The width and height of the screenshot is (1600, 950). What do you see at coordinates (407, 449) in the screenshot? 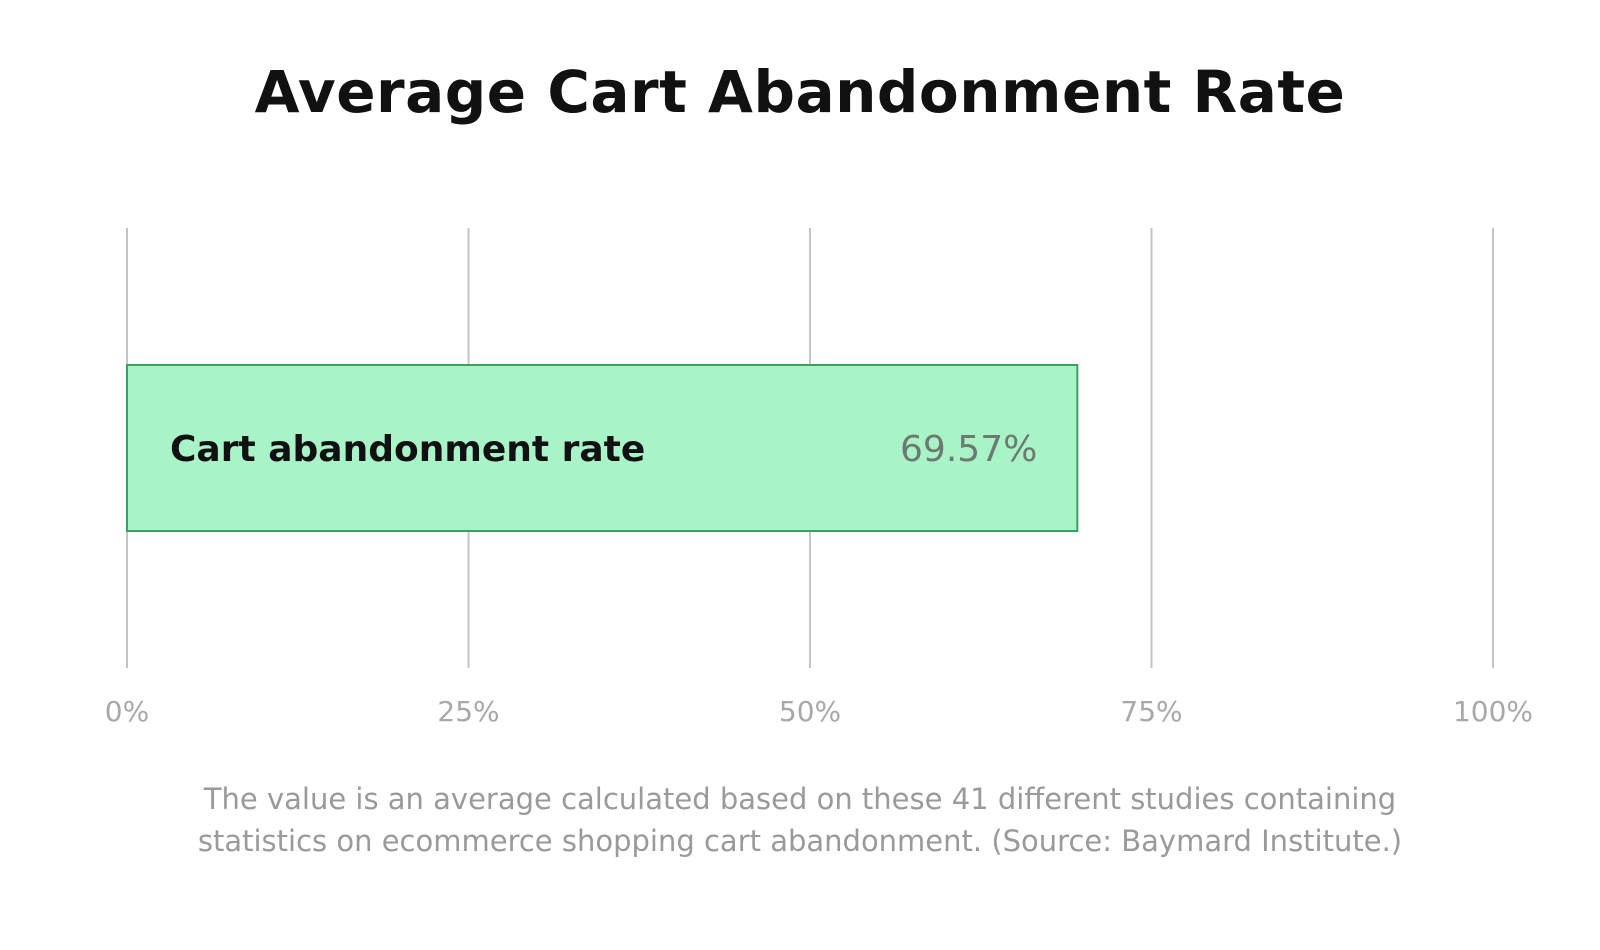
I see `bar-category-label: Cart abandonment rate` at bounding box center [407, 449].